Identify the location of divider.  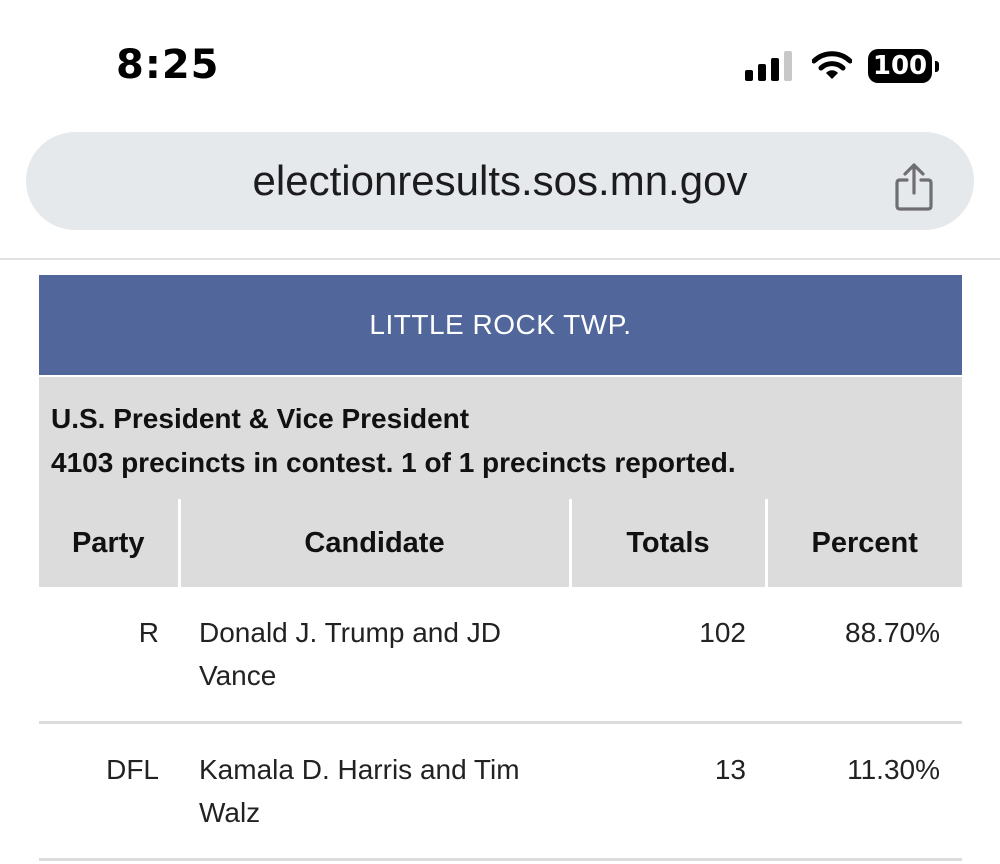
(500, 259).